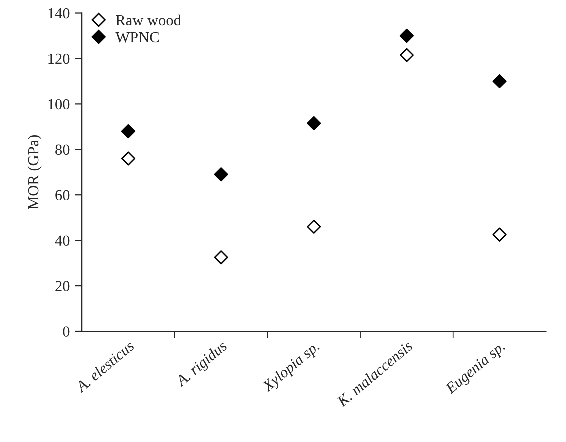 Image resolution: width=566 pixels, height=442 pixels. I want to click on y-tick-label: 0, so click(66, 331).